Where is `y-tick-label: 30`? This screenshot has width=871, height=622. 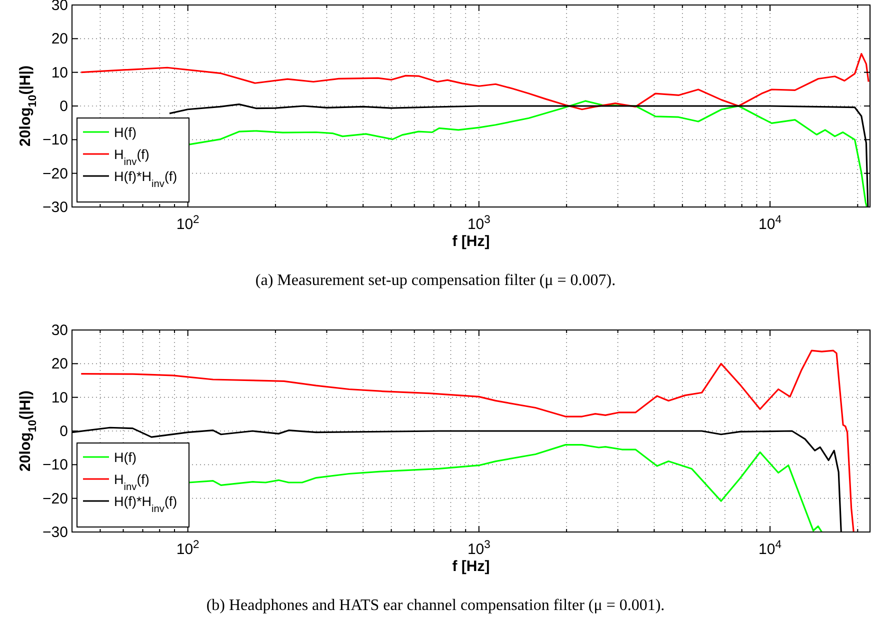
y-tick-label: 30 is located at coordinates (59, 330).